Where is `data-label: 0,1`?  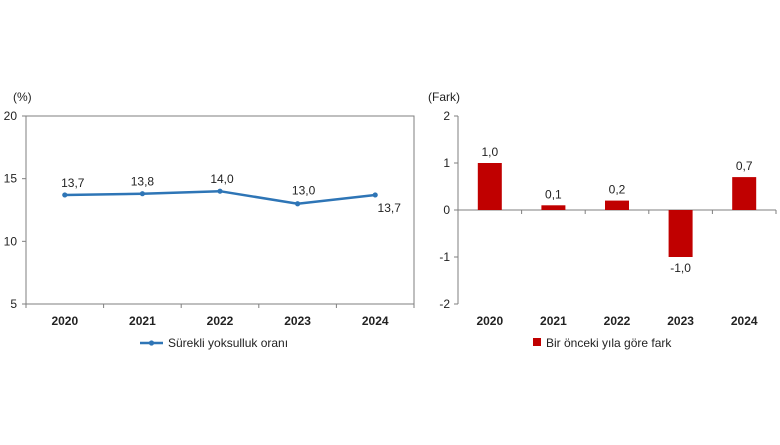
data-label: 0,1 is located at coordinates (553, 194).